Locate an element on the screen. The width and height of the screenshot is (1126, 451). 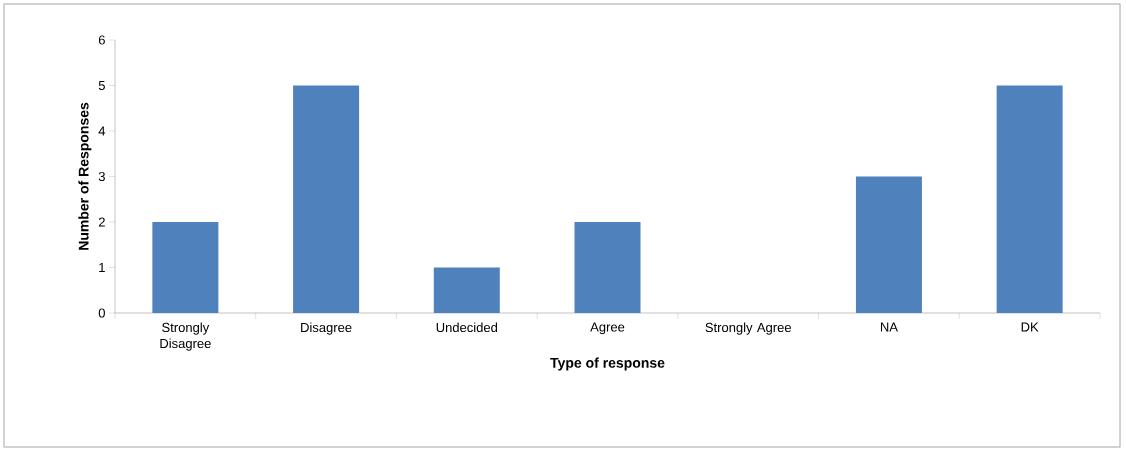
x-tick-label: Agree is located at coordinates (607, 328).